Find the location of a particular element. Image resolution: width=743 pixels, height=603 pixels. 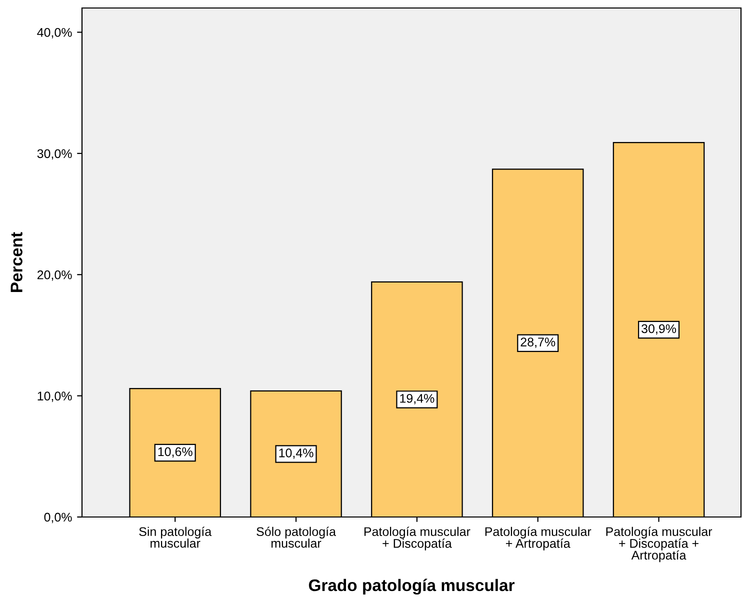

y-tick-label: 0,0% is located at coordinates (58, 518).